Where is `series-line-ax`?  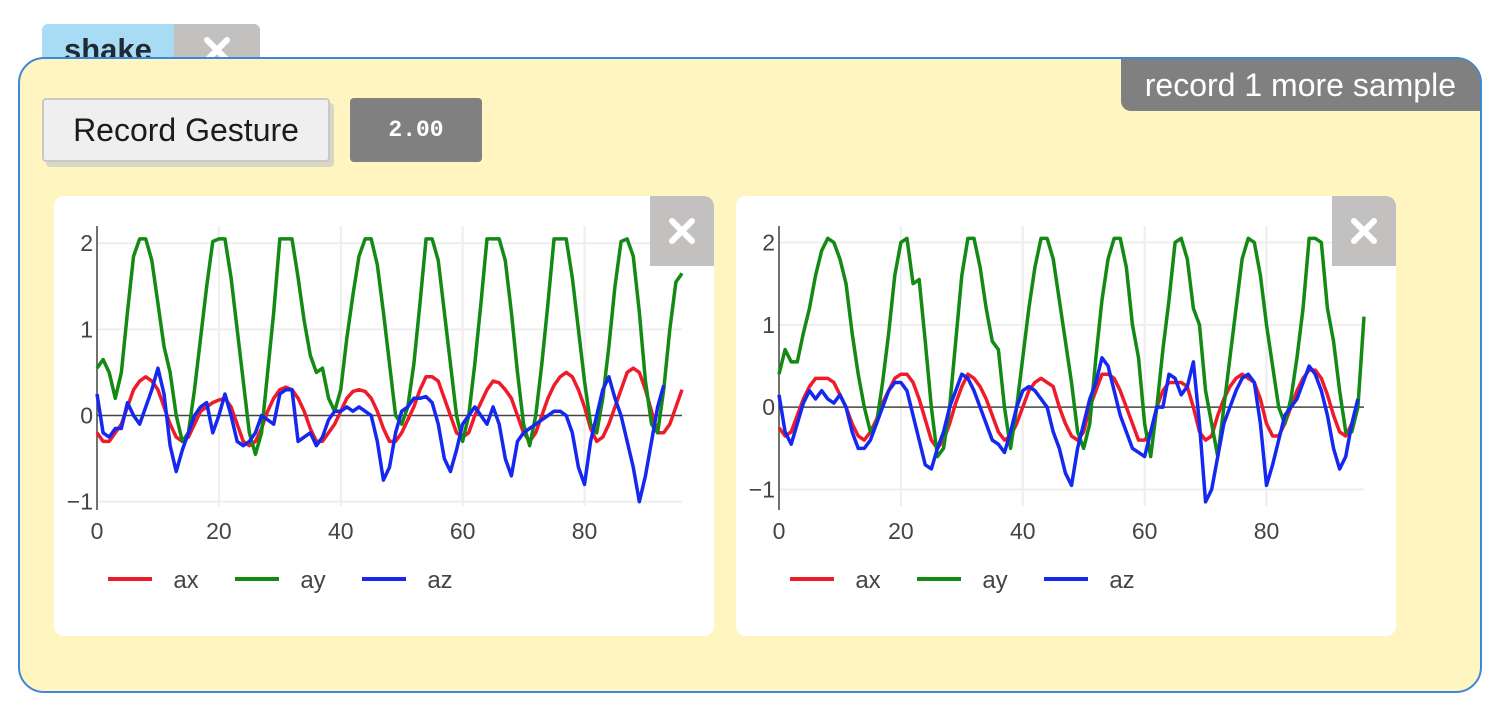
series-line-ax is located at coordinates (389, 407).